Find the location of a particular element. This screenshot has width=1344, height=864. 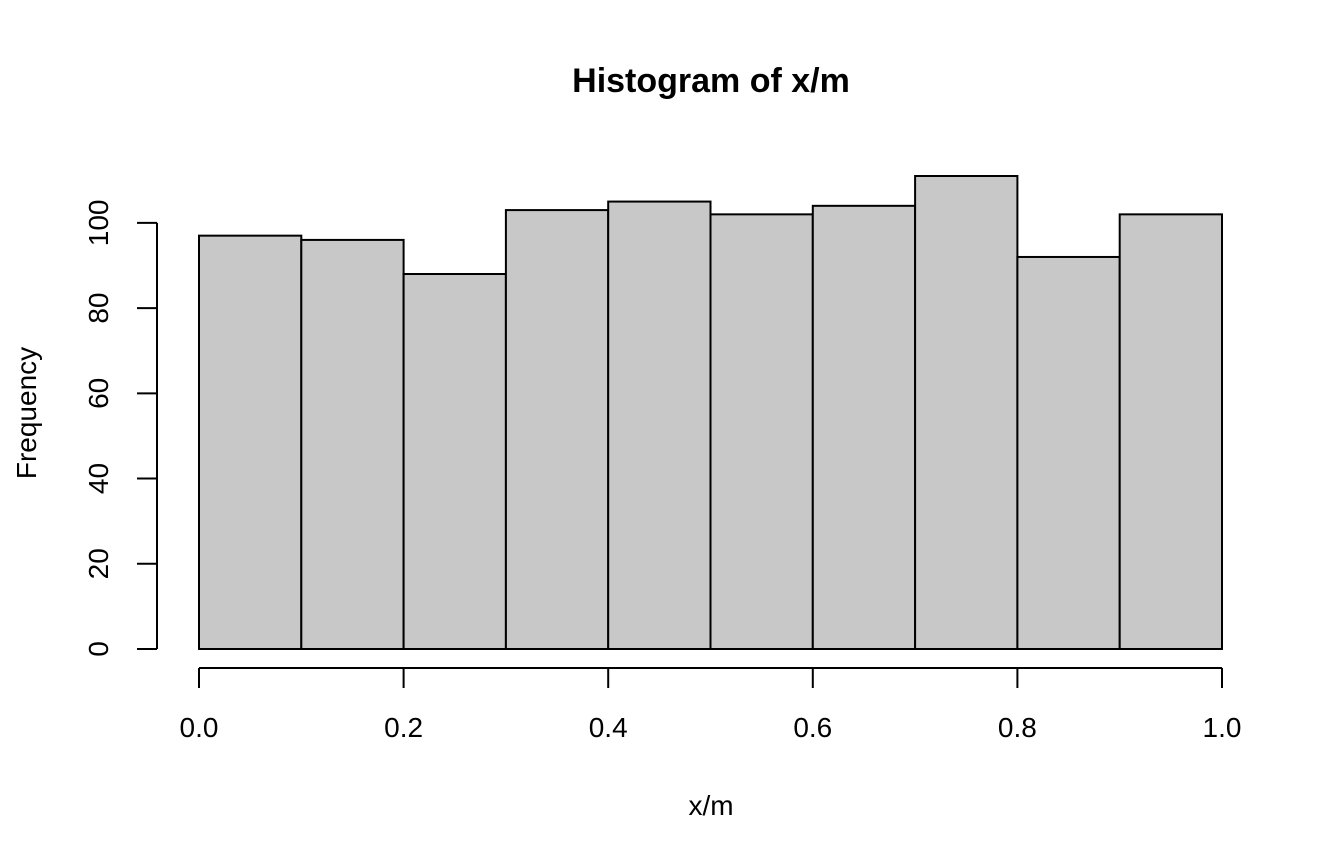

y-axis-label: Frequency is located at coordinates (26, 413).